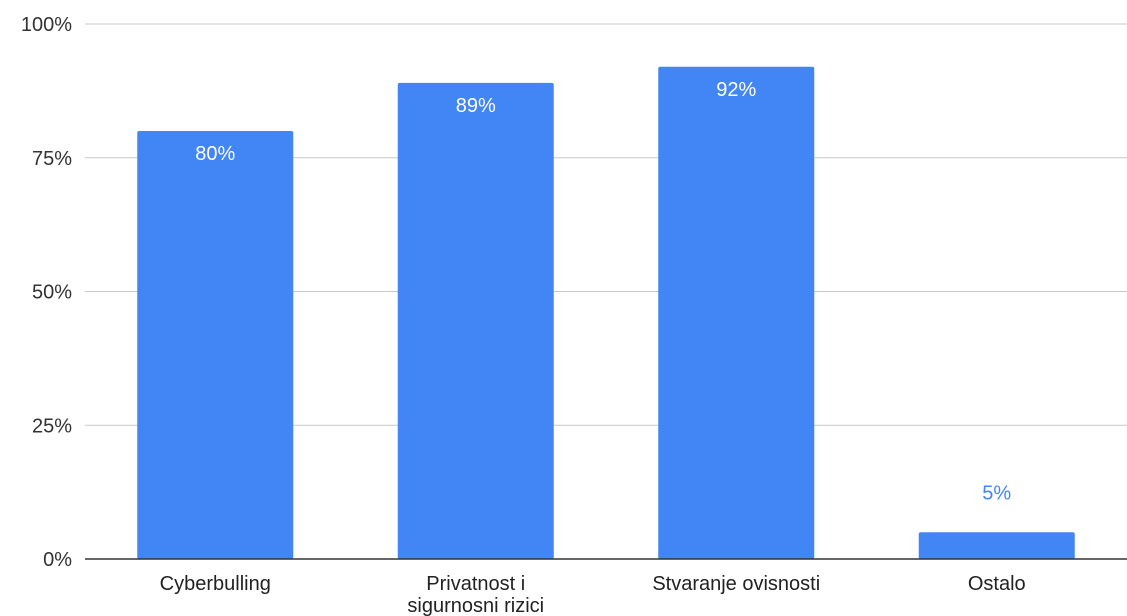 This screenshot has height=616, width=1127. Describe the element at coordinates (215, 584) in the screenshot. I see `category-label: Cyberbulling` at that location.